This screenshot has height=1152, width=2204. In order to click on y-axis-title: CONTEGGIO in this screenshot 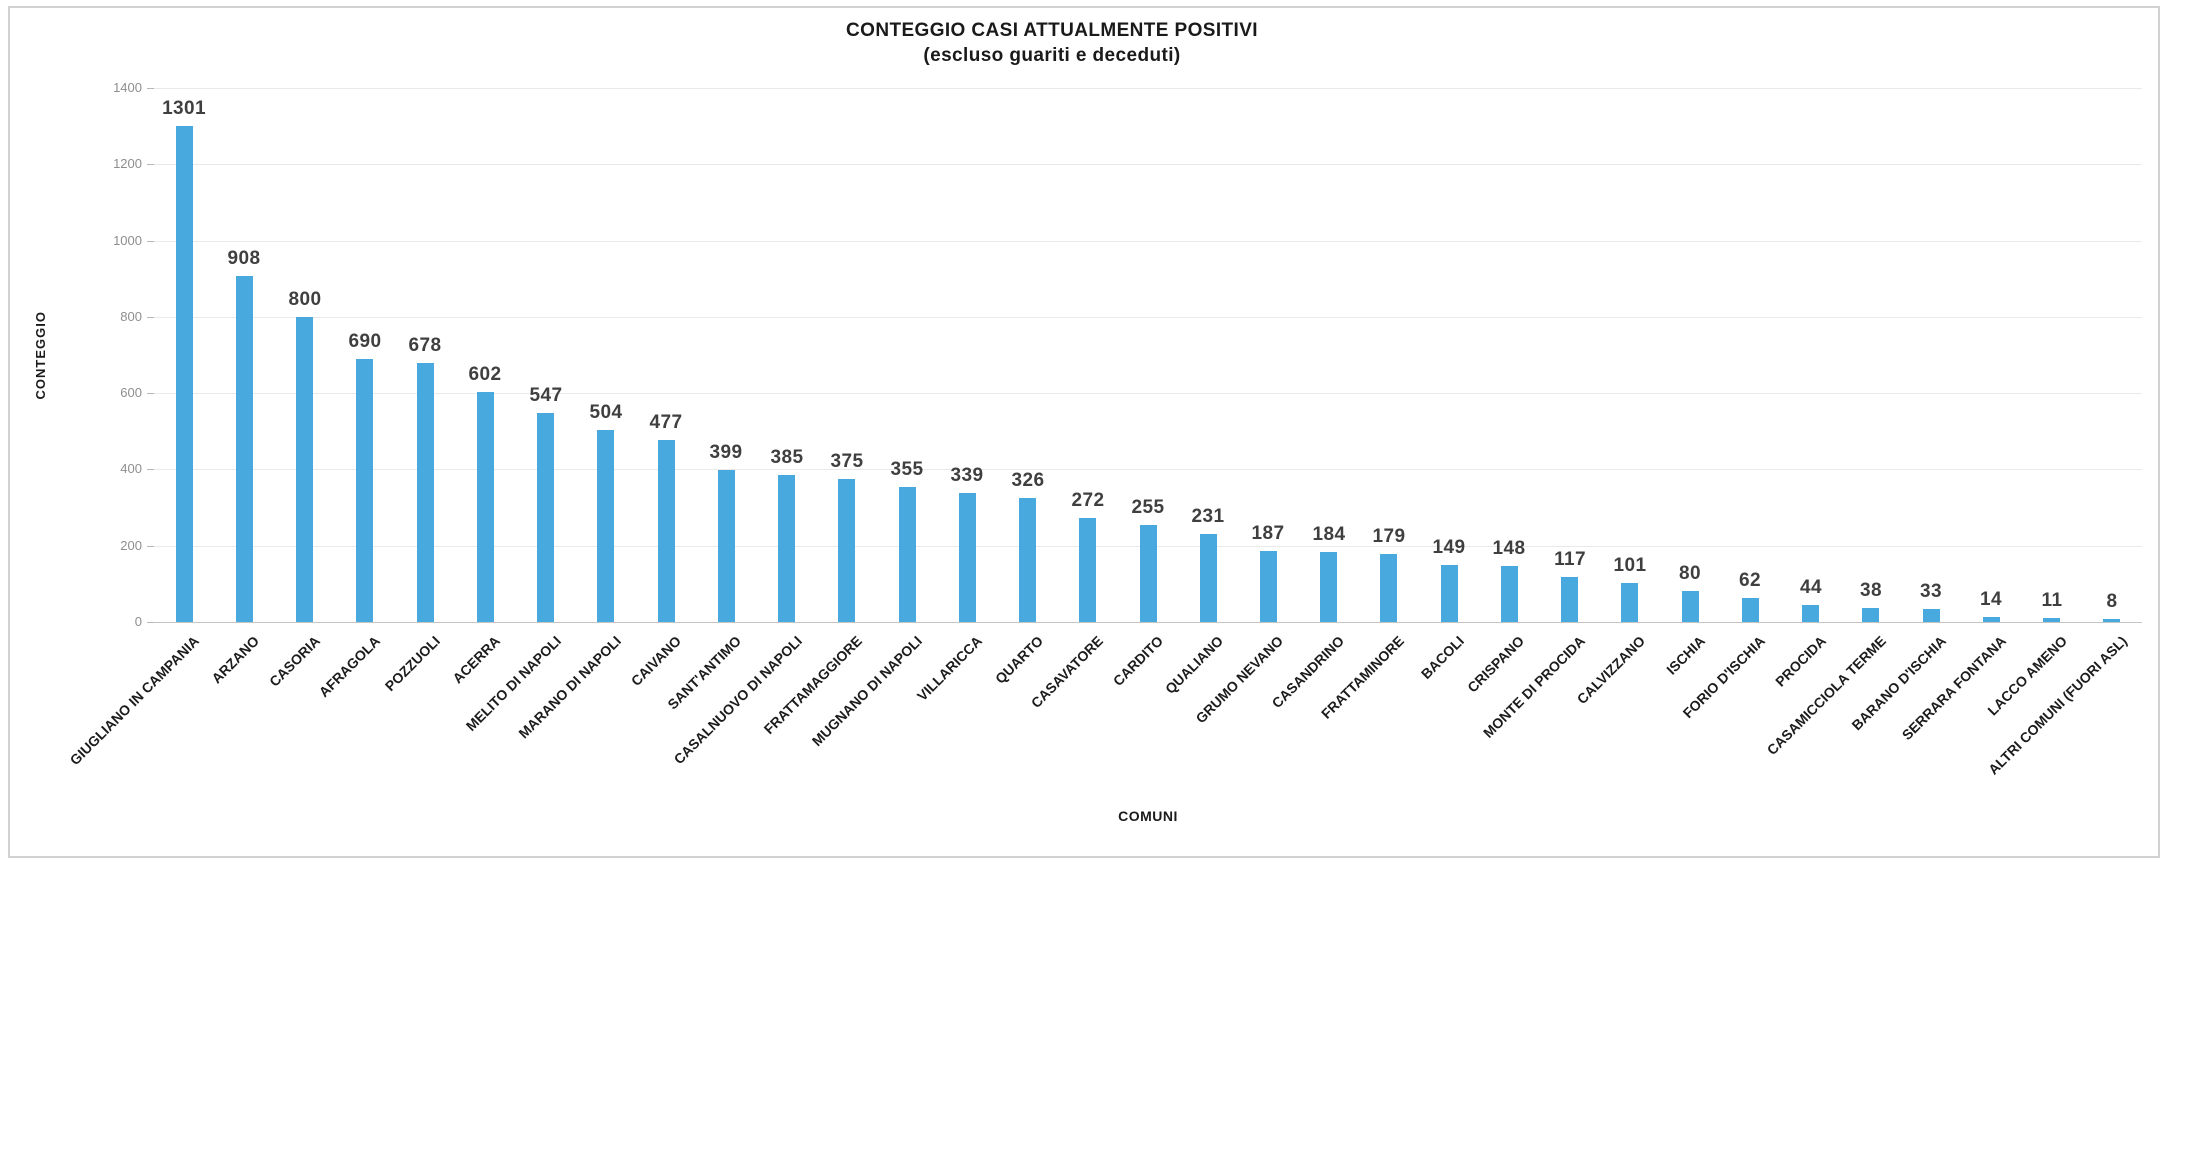, I will do `click(40, 355)`.